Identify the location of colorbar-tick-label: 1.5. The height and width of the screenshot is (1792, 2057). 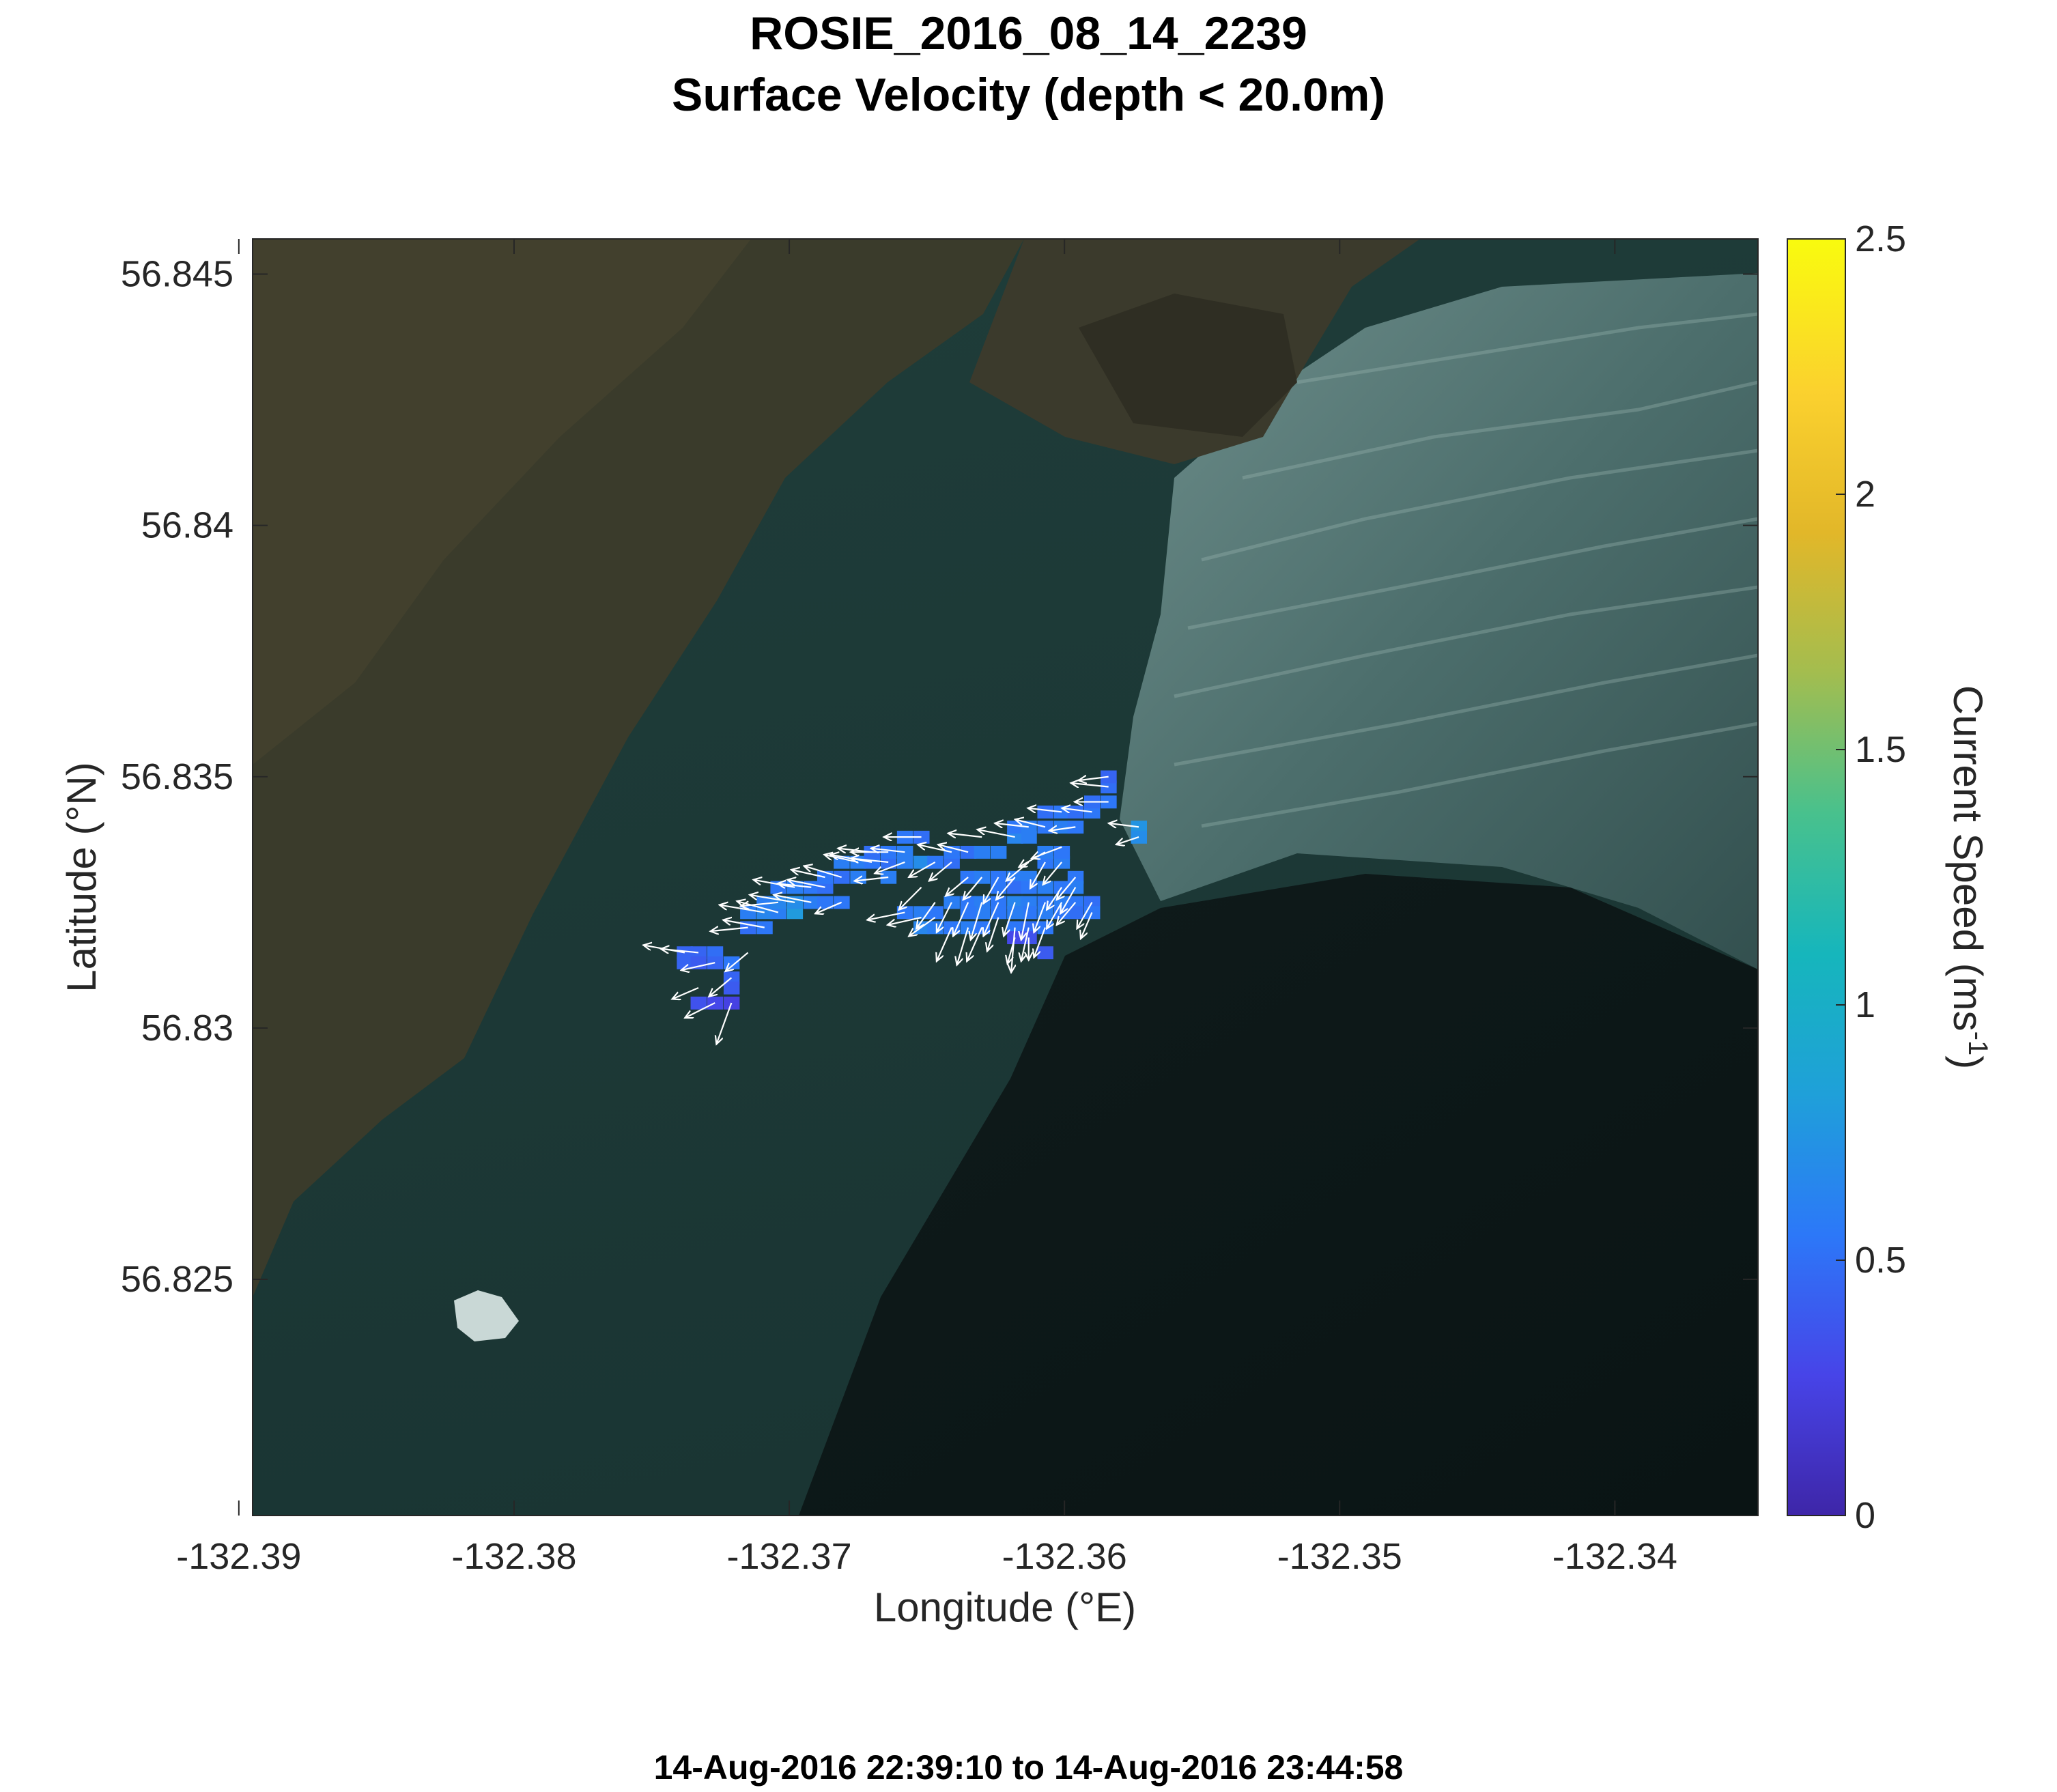
(1880, 749).